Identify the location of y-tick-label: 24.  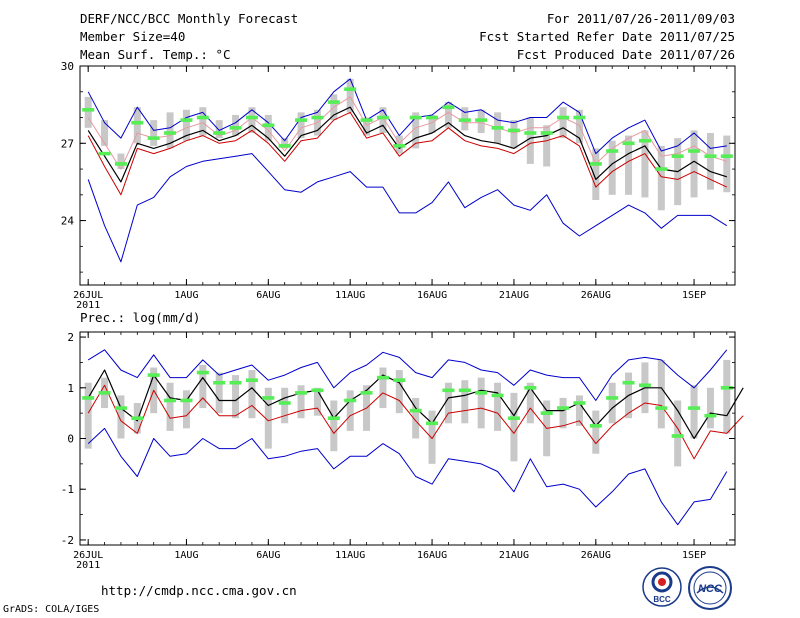
(68, 221).